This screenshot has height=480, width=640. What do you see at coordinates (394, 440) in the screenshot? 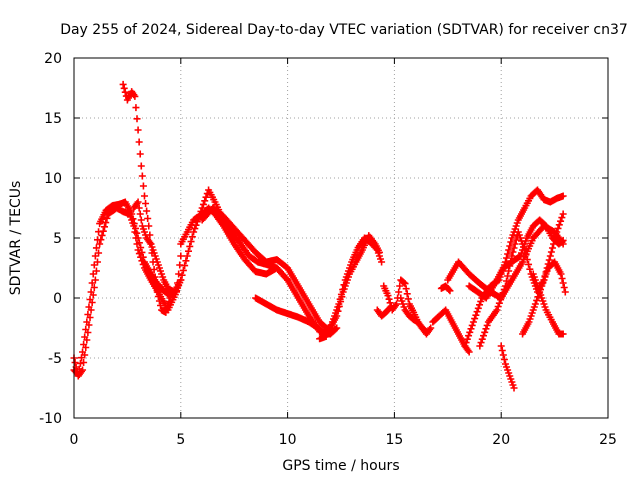
I see `x-tick-label: 15` at bounding box center [394, 440].